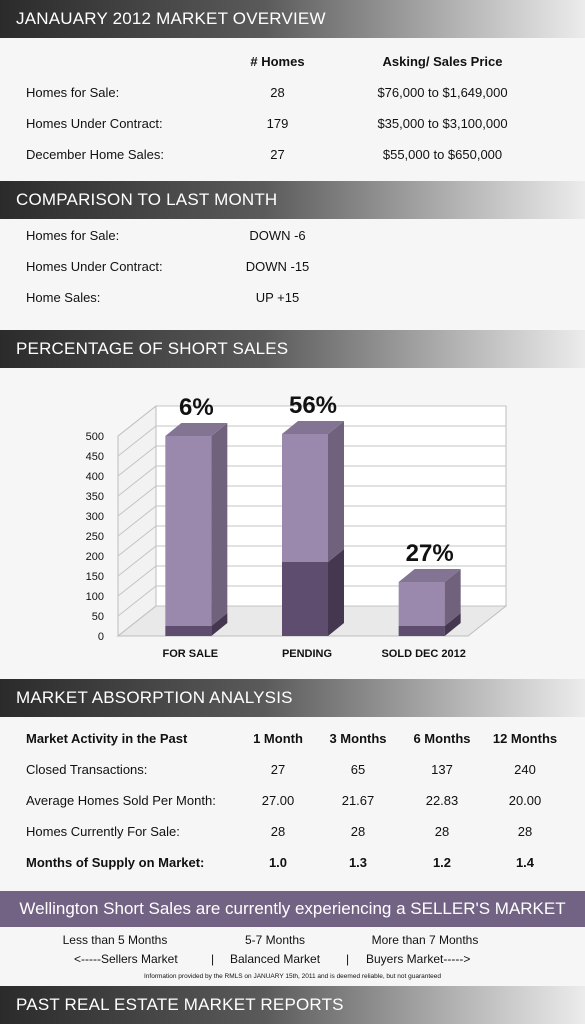  I want to click on absorption-cell: 240, so click(525, 769).